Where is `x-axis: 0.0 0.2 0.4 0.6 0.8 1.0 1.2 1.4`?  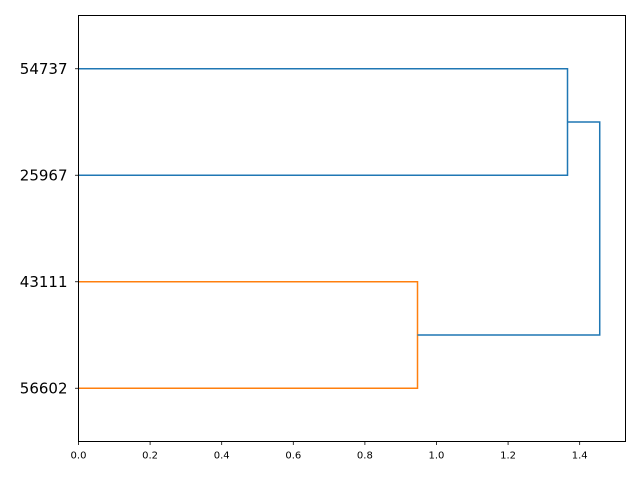 x-axis: 0.0 0.2 0.4 0.6 0.8 1.0 1.2 1.4 is located at coordinates (329, 451).